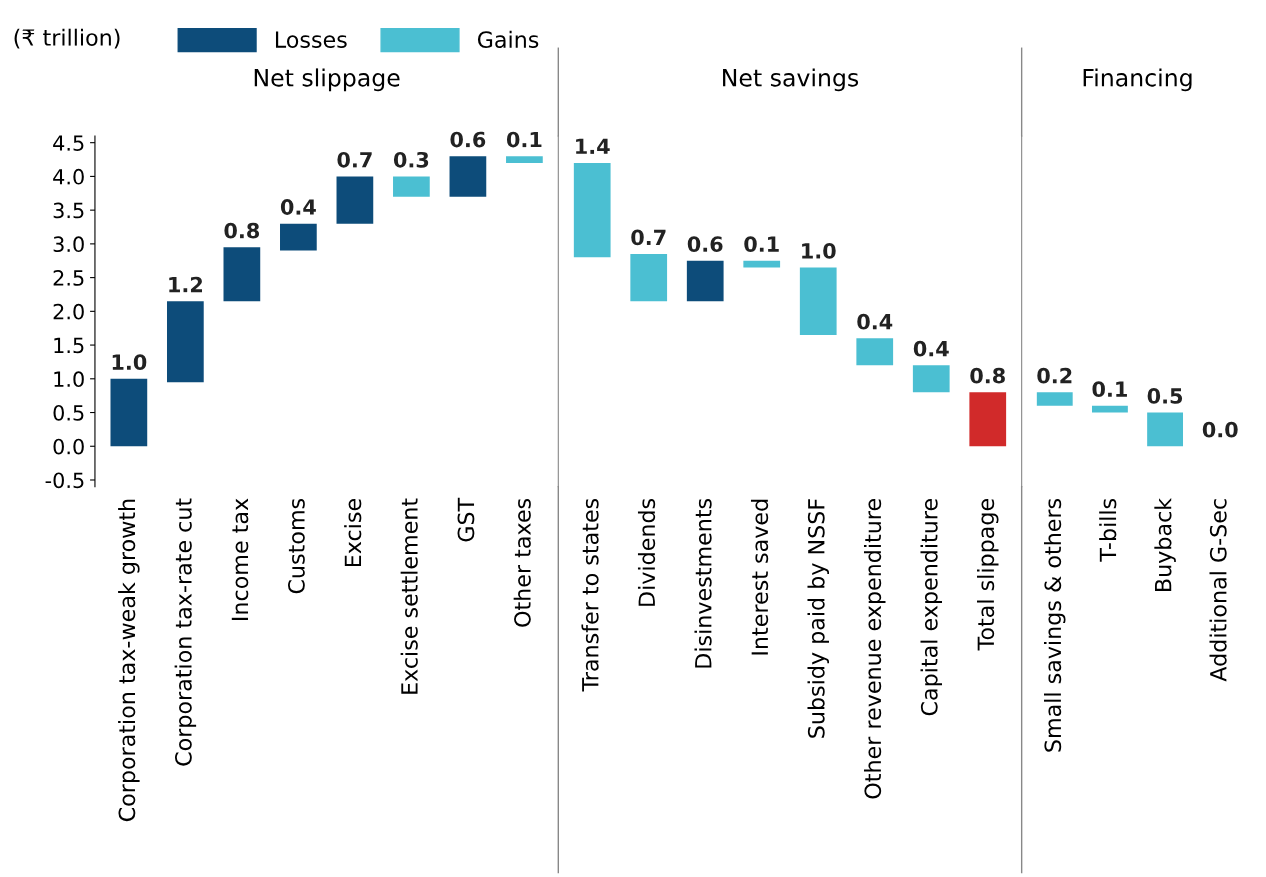  Describe the element at coordinates (1165, 544) in the screenshot. I see `x-tick-label: Buyback` at that location.